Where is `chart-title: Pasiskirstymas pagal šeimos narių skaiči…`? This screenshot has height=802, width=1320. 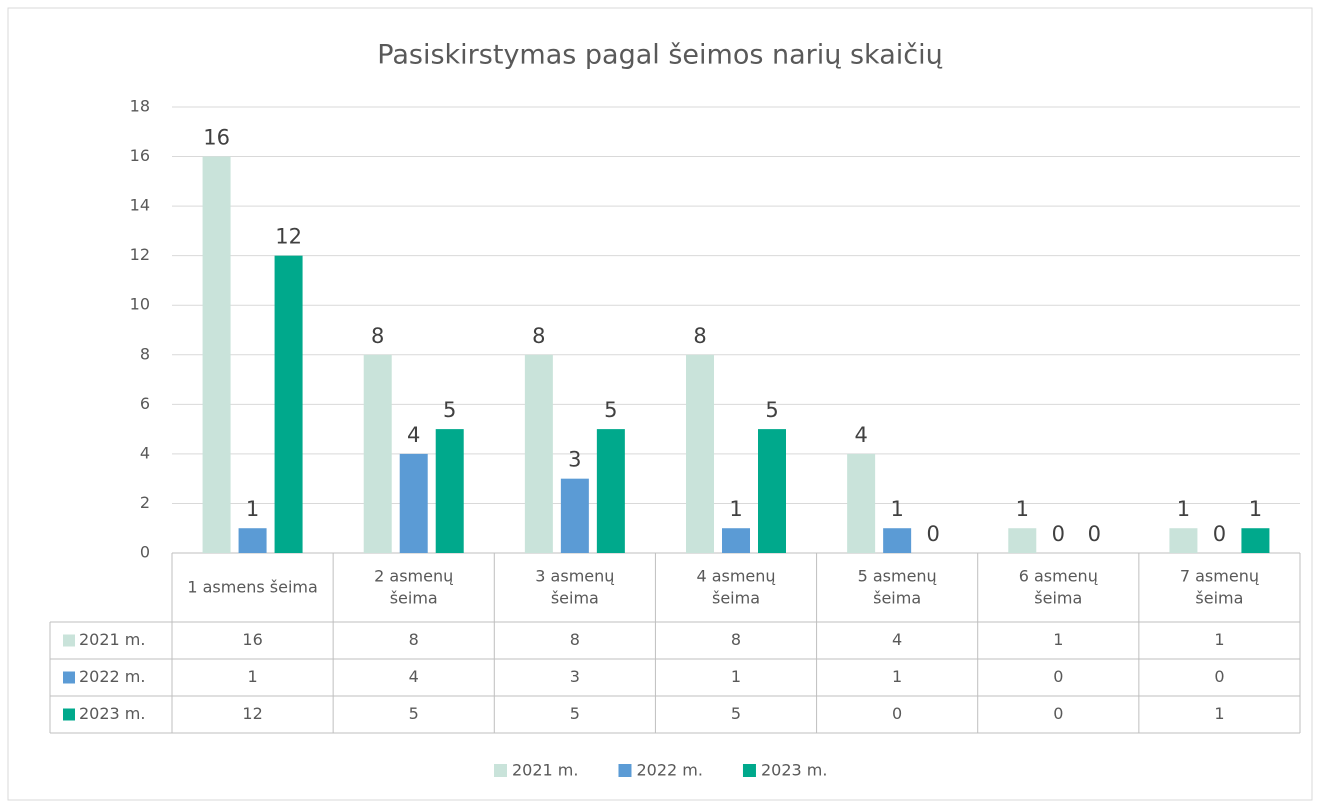 chart-title: Pasiskirstymas pagal šeimos narių skaiči… is located at coordinates (659, 55).